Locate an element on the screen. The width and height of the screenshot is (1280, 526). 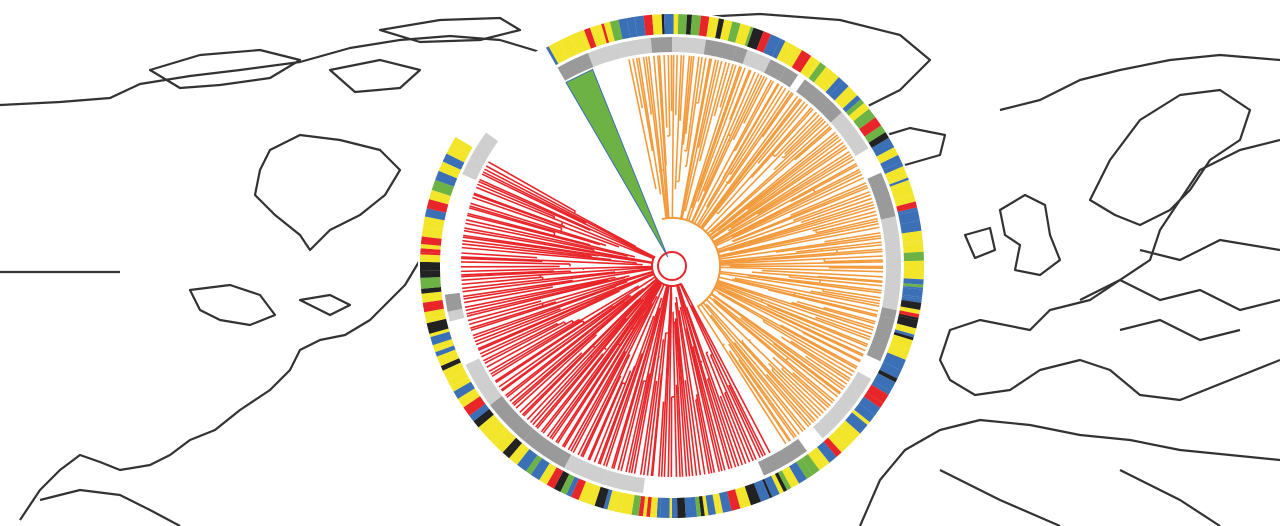
britain is located at coordinates (1012, 235).